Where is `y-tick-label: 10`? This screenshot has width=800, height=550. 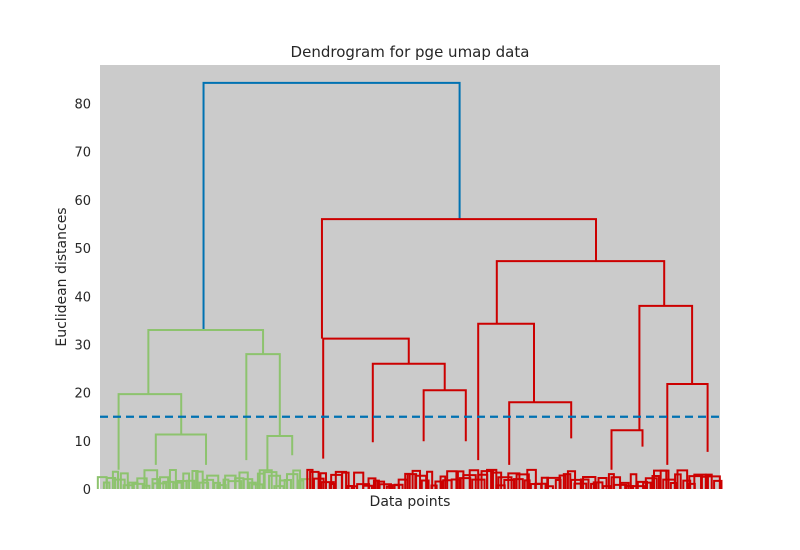
y-tick-label: 10 is located at coordinates (82, 442).